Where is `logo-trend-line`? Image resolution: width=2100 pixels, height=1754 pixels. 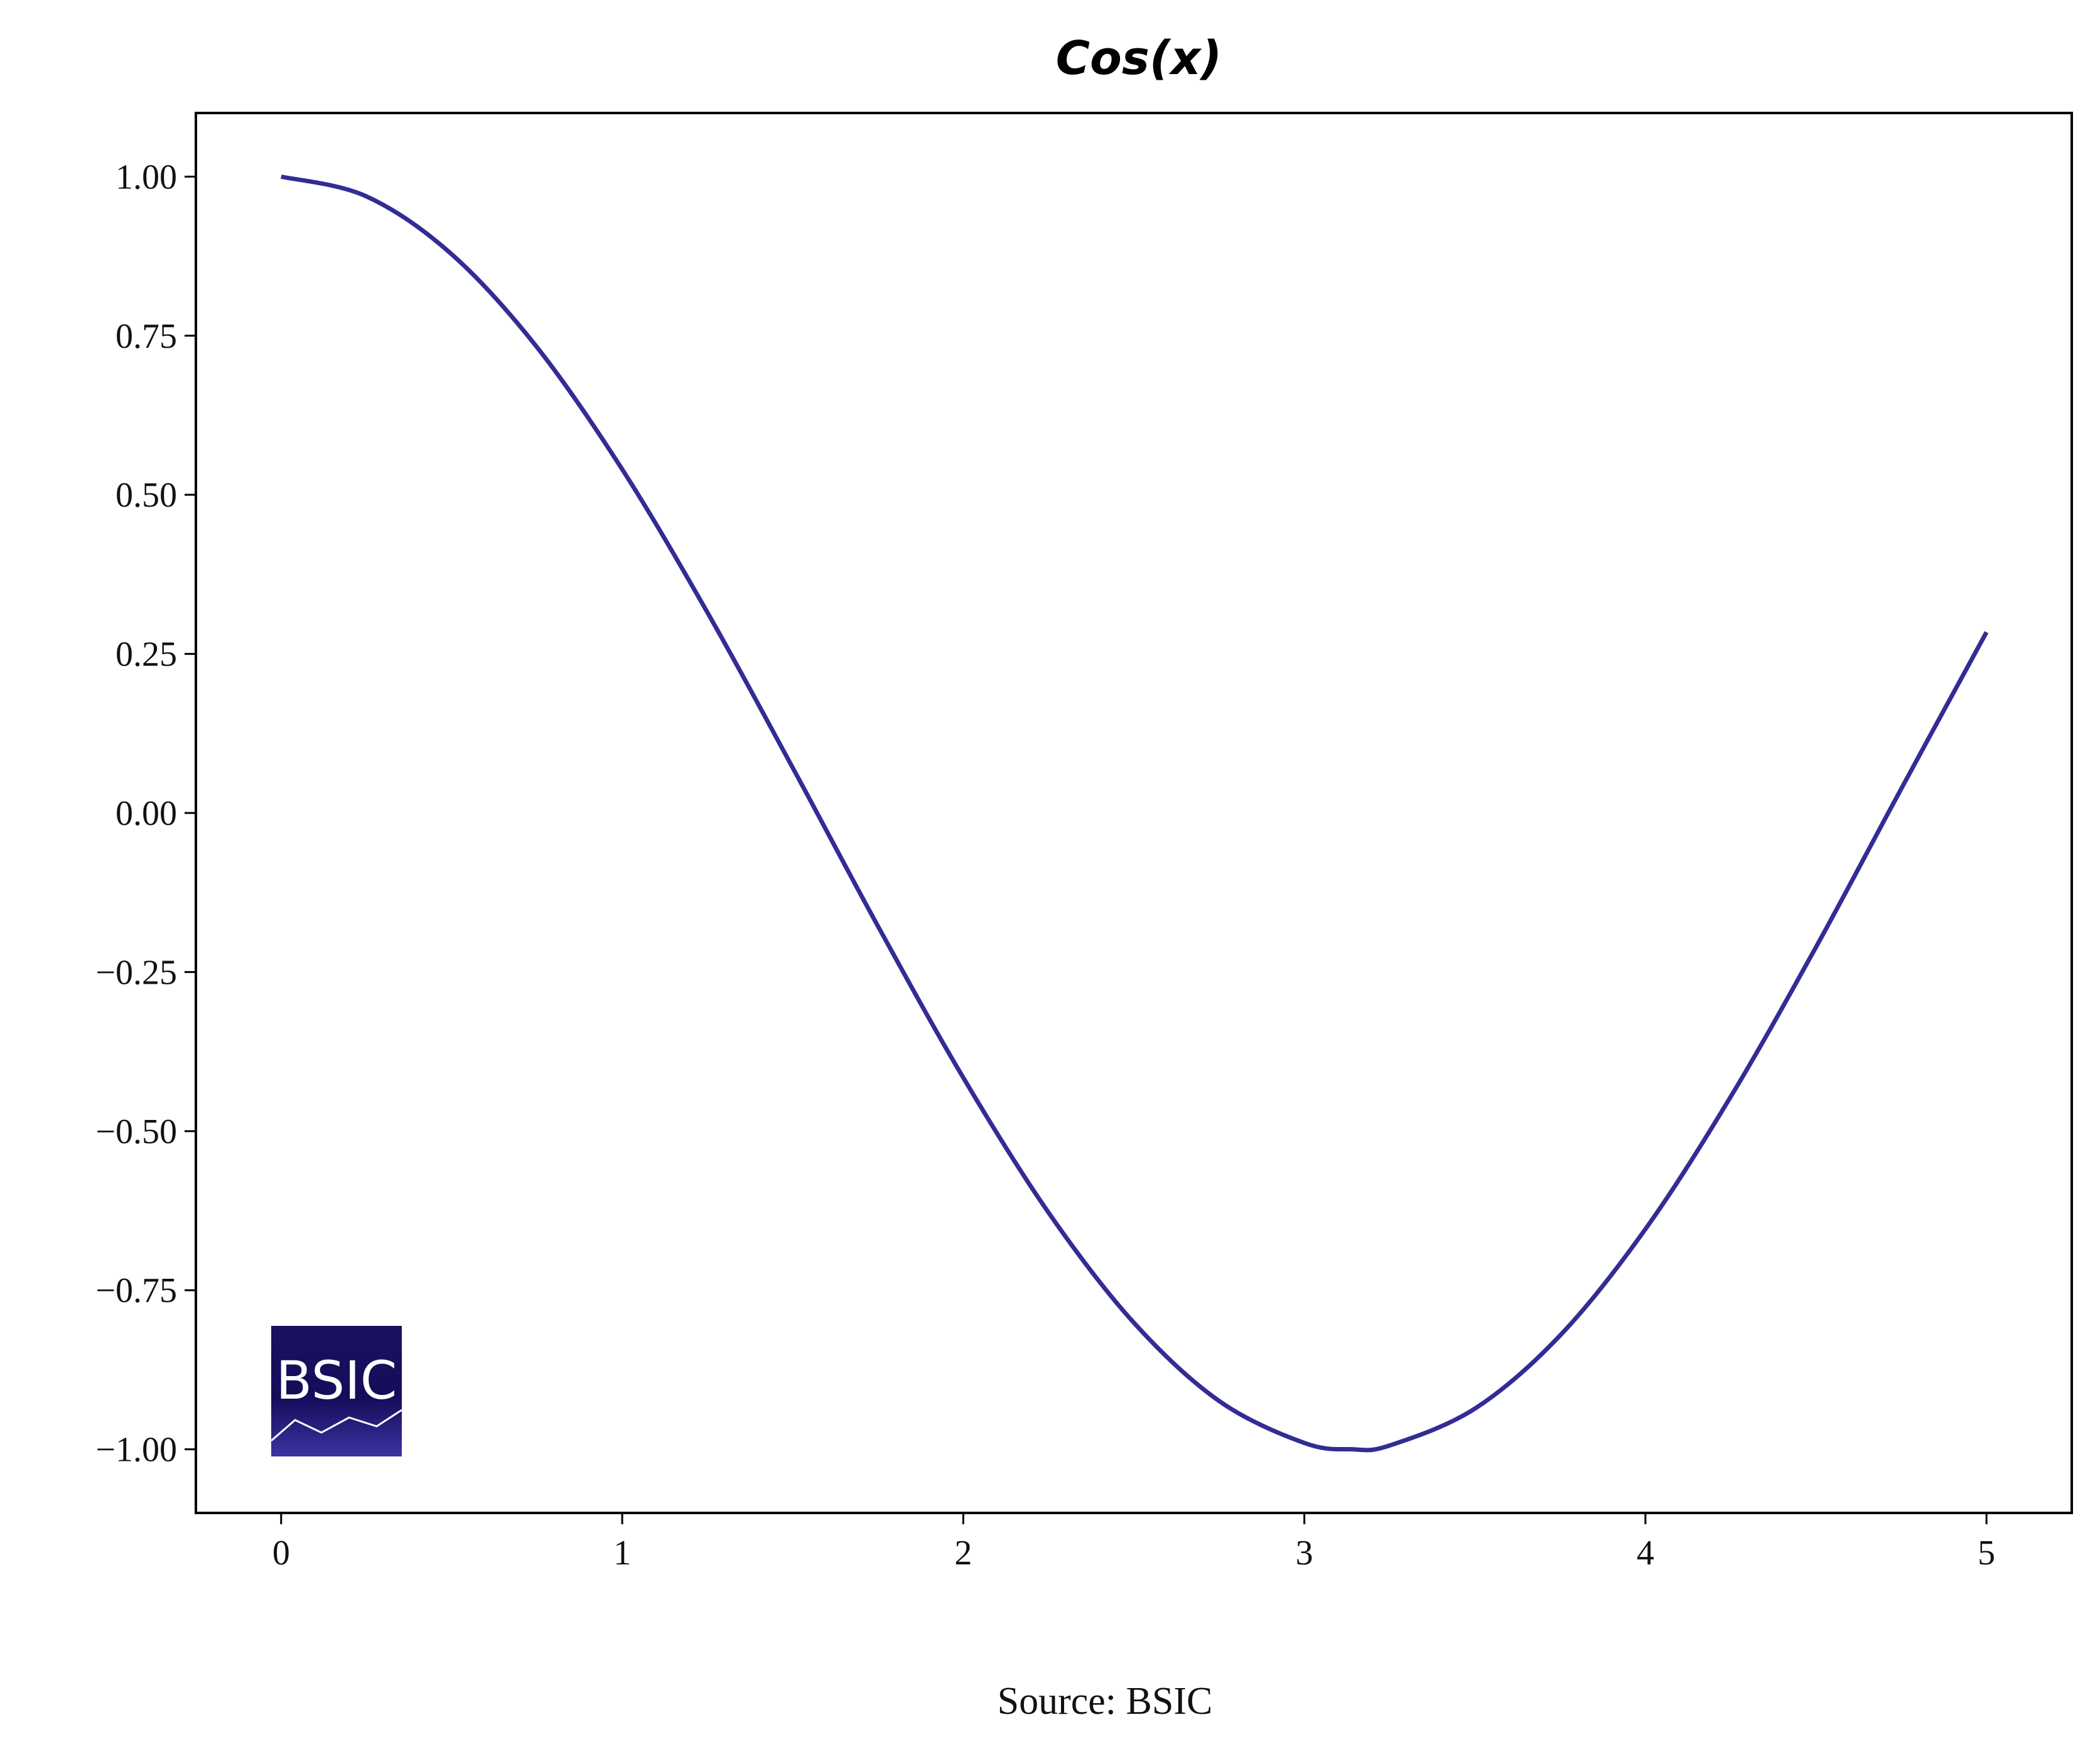
logo-trend-line is located at coordinates (336, 1425).